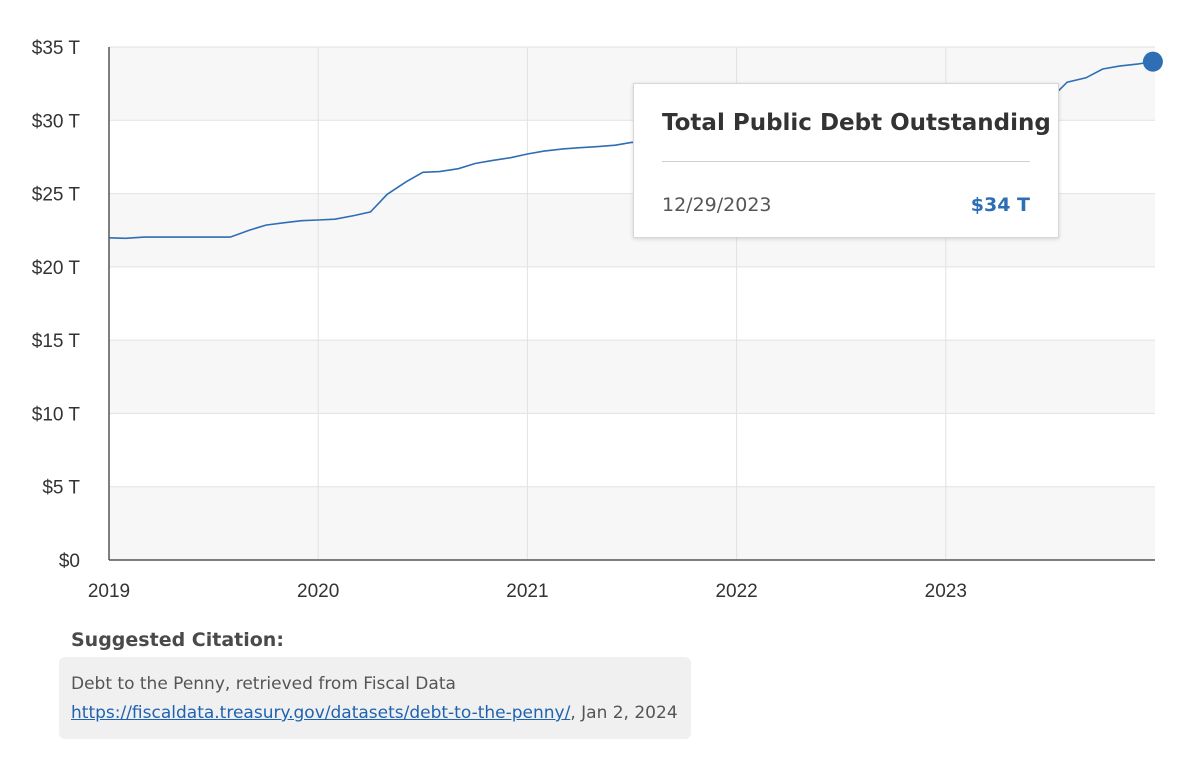 The image size is (1200, 758). I want to click on x-tick-label: 2023, so click(946, 591).